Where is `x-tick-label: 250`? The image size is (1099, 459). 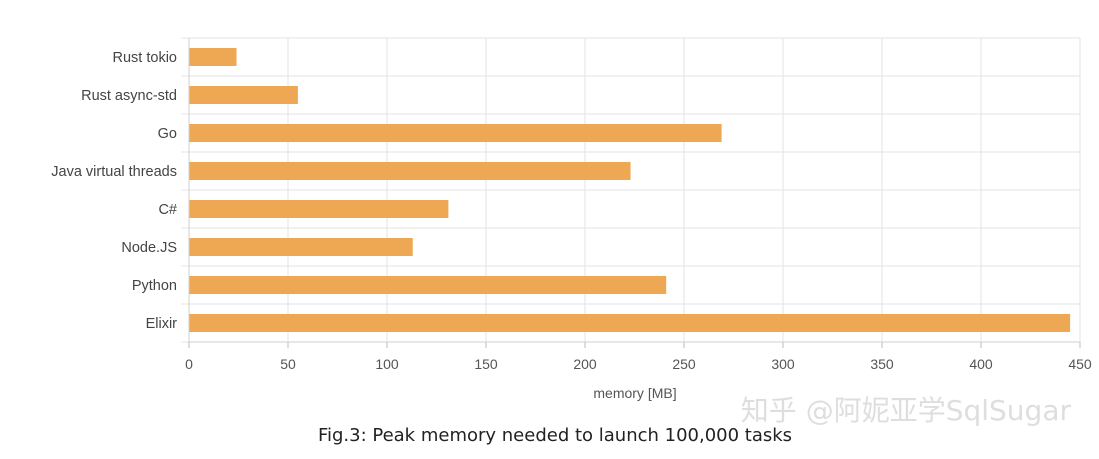 x-tick-label: 250 is located at coordinates (684, 364).